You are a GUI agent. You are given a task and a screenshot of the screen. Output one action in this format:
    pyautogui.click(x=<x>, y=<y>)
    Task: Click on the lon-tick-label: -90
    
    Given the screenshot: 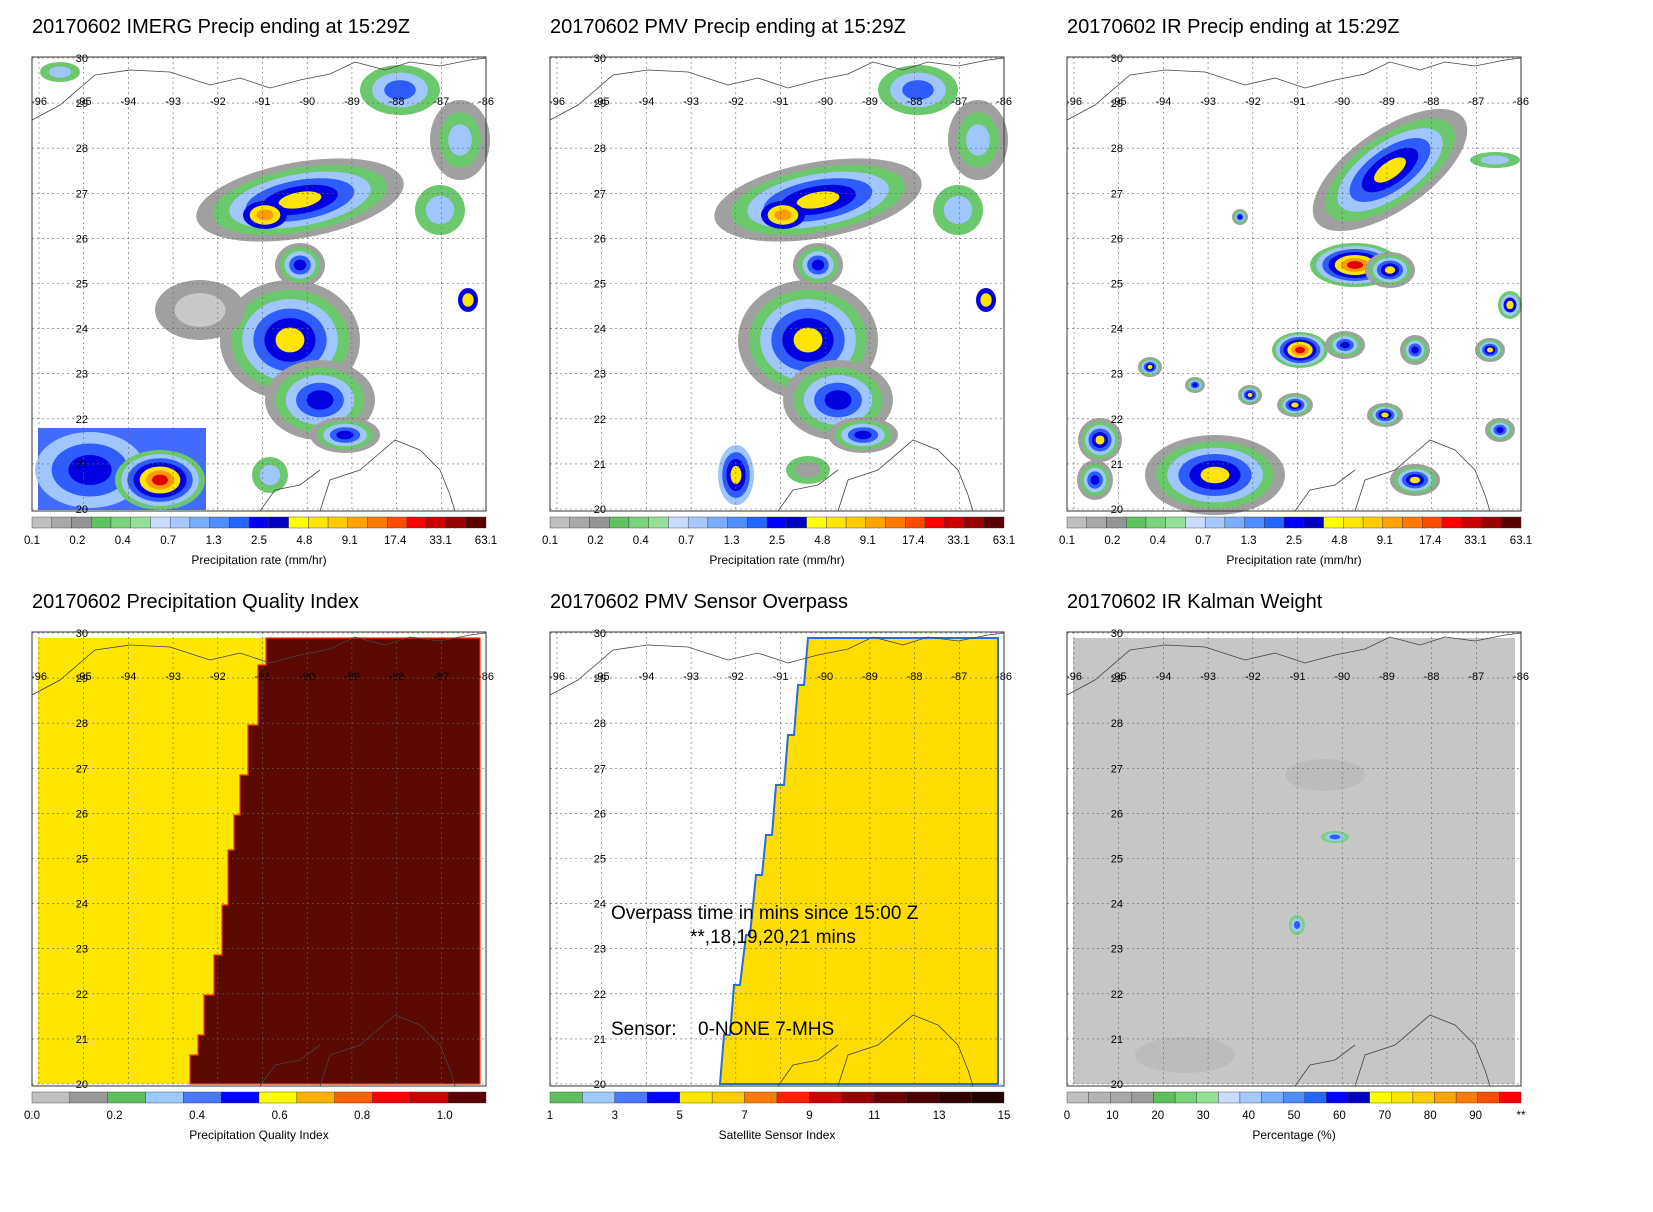 What is the action you would take?
    pyautogui.click(x=825, y=102)
    